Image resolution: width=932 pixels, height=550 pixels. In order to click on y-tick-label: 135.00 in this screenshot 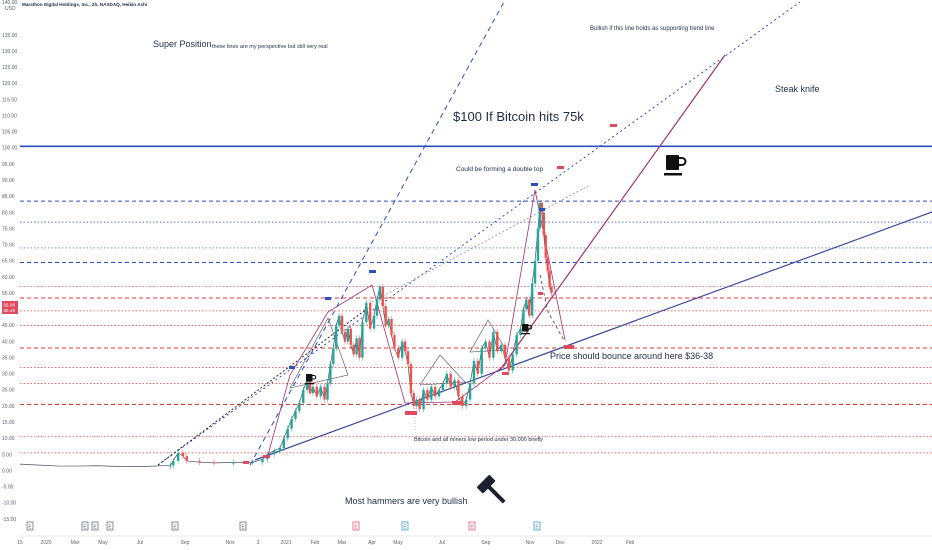, I will do `click(10, 36)`.